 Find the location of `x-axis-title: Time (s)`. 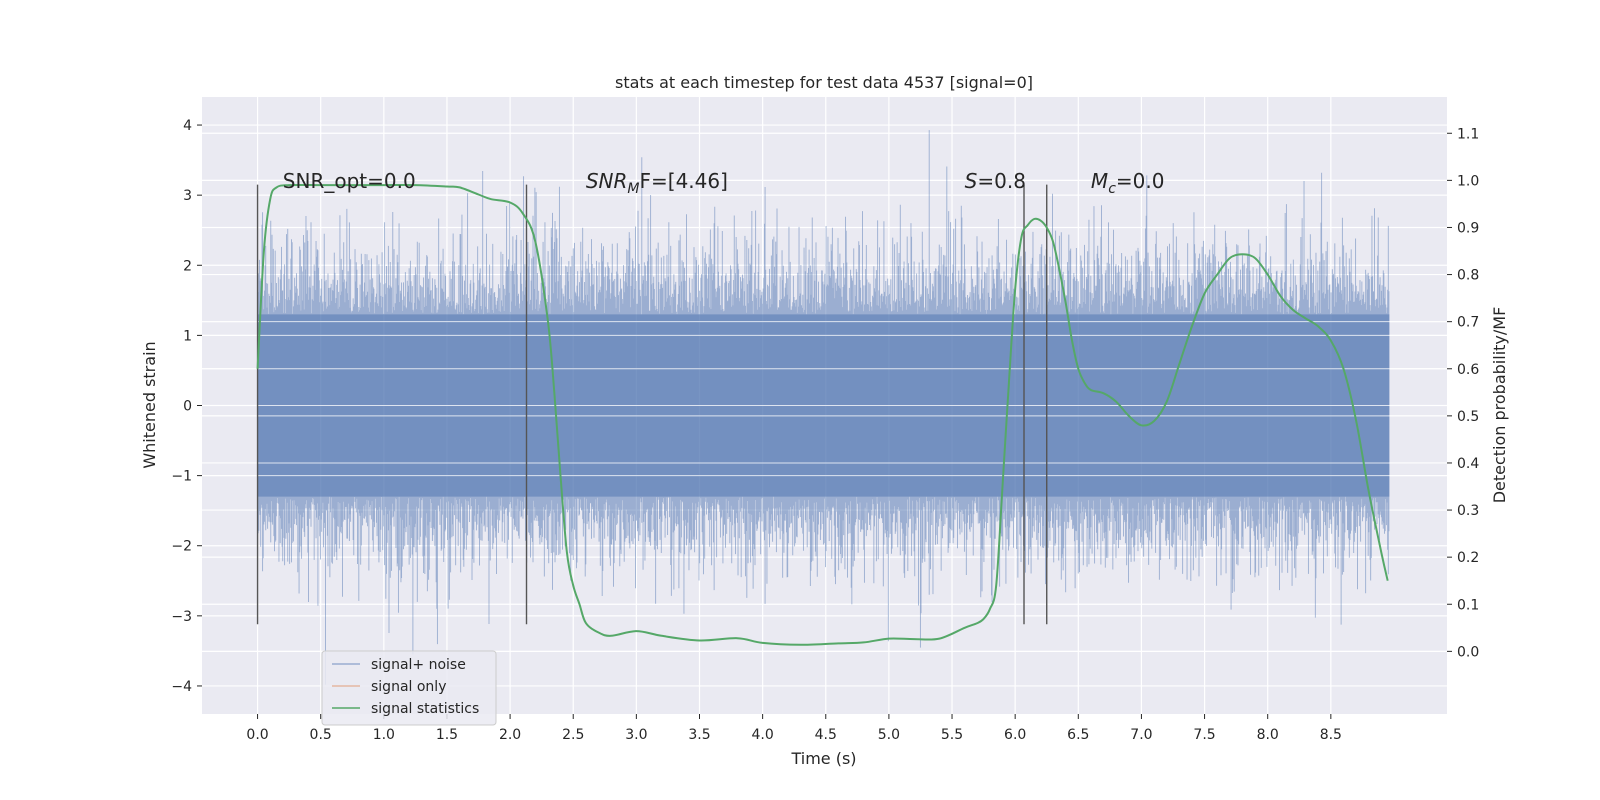

x-axis-title: Time (s) is located at coordinates (823, 758).